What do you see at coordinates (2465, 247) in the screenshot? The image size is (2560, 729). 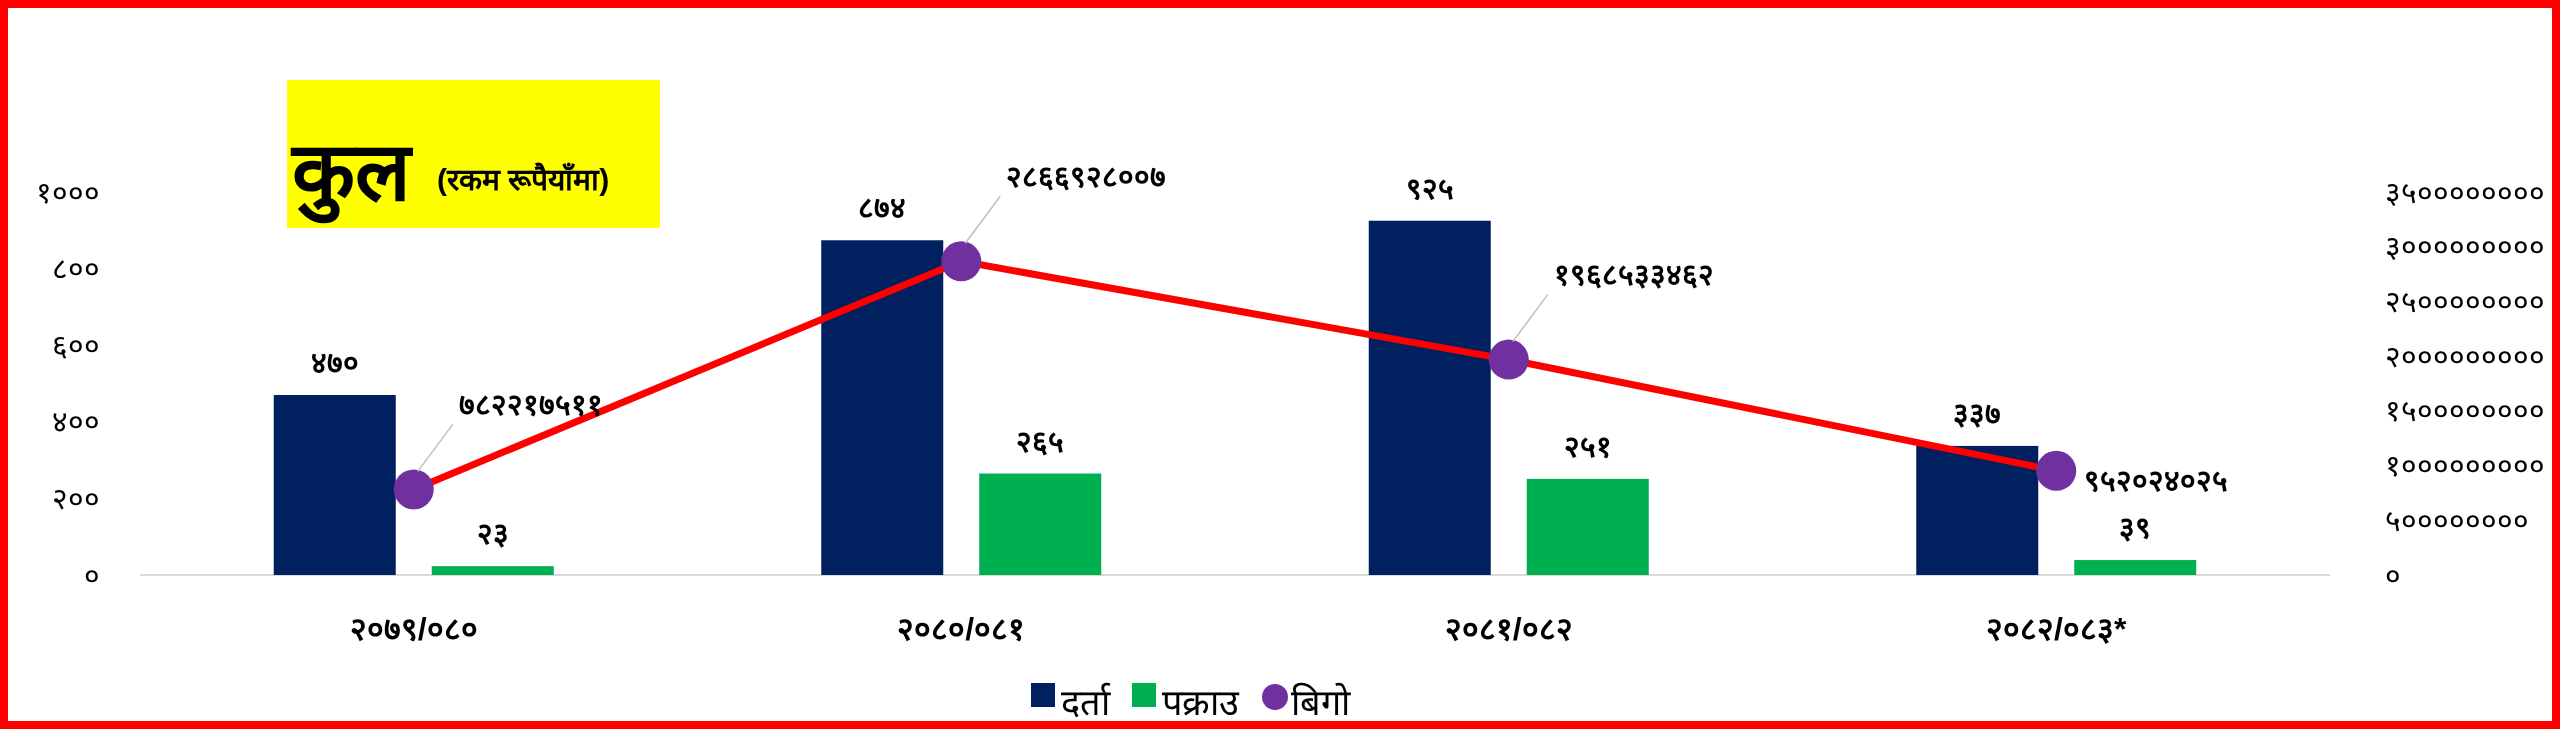 I see `y2-tick-label: ३०००००००००` at bounding box center [2465, 247].